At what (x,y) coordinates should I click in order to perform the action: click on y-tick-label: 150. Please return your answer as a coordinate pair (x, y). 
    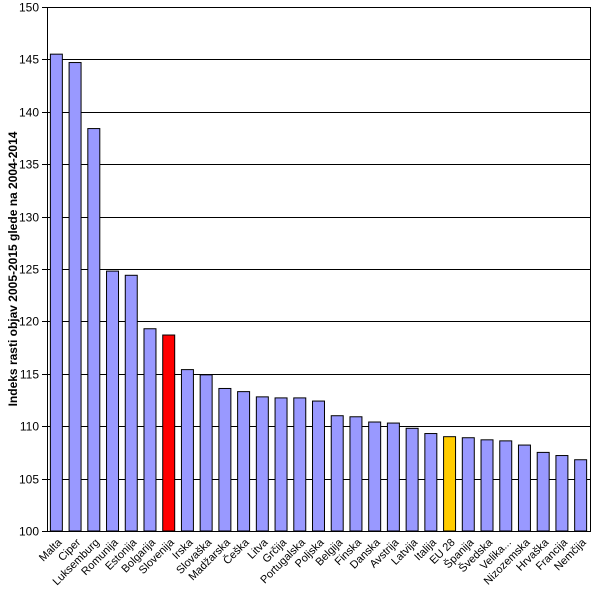
    Looking at the image, I should click on (29, 8).